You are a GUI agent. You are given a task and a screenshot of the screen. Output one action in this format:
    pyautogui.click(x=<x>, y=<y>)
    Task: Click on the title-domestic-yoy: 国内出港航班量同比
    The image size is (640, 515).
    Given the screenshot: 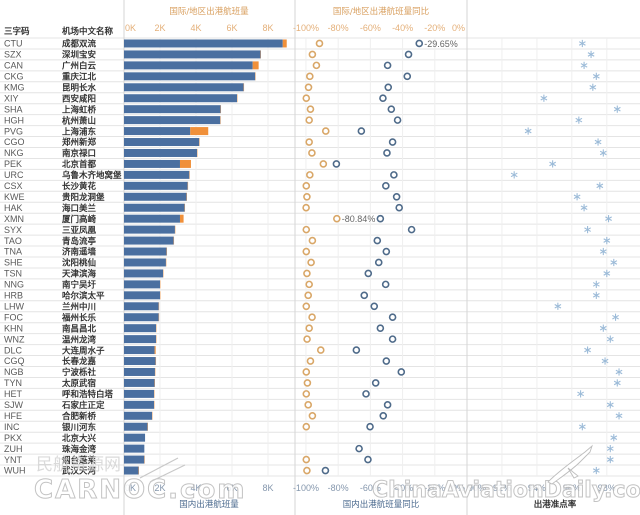 What is the action you would take?
    pyautogui.click(x=381, y=504)
    